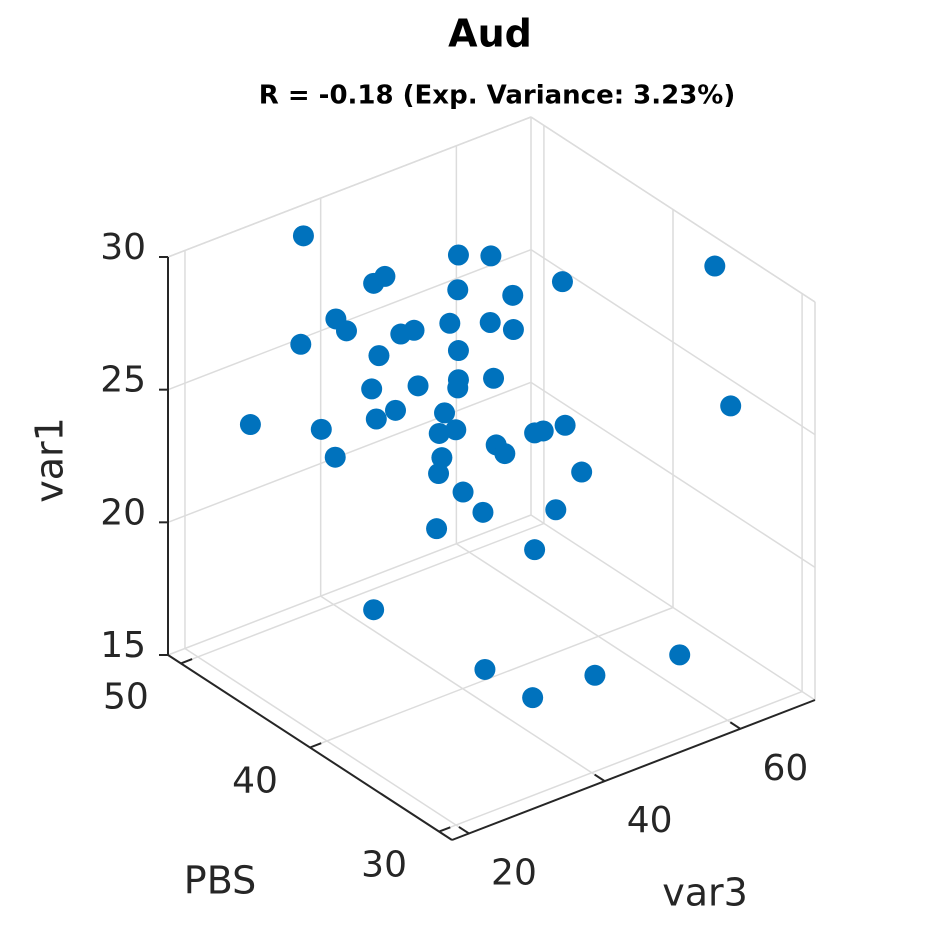 The height and width of the screenshot is (945, 945). What do you see at coordinates (50, 460) in the screenshot?
I see `z-axis-label: var1` at bounding box center [50, 460].